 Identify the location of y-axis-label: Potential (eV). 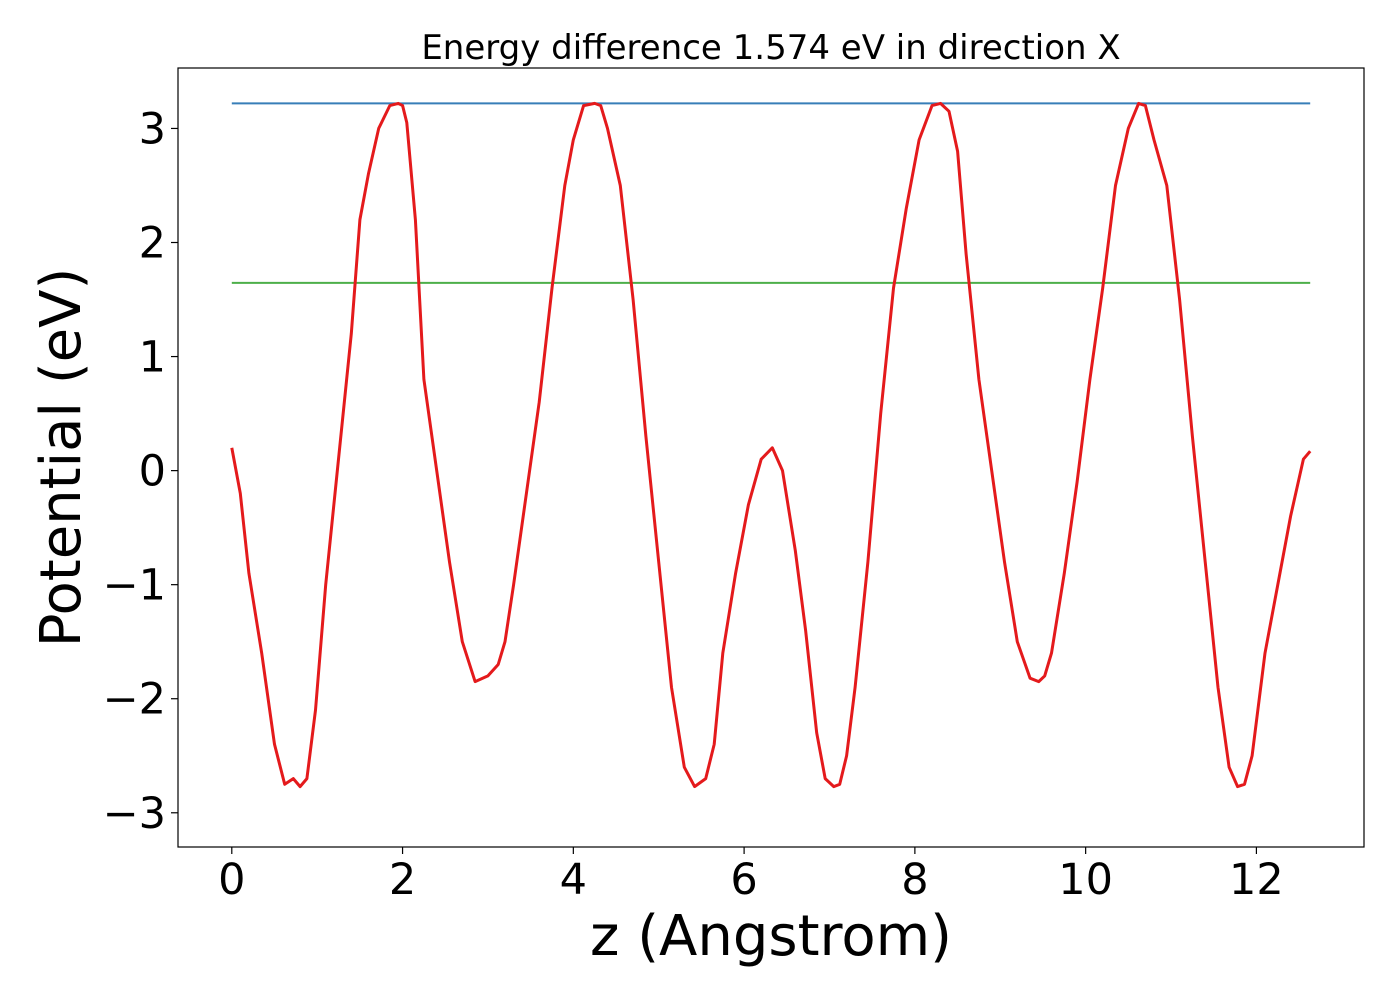
(61, 458).